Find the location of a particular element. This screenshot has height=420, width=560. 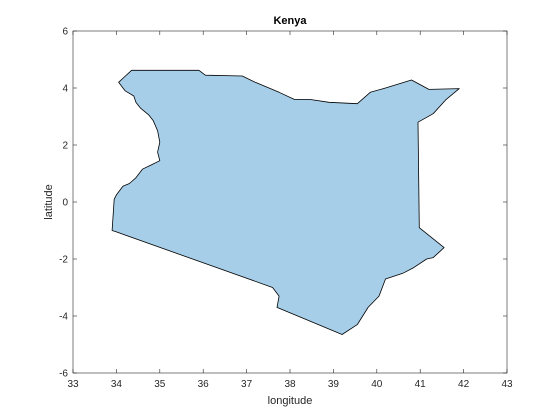

y-tick-label: -2 is located at coordinates (63, 260).